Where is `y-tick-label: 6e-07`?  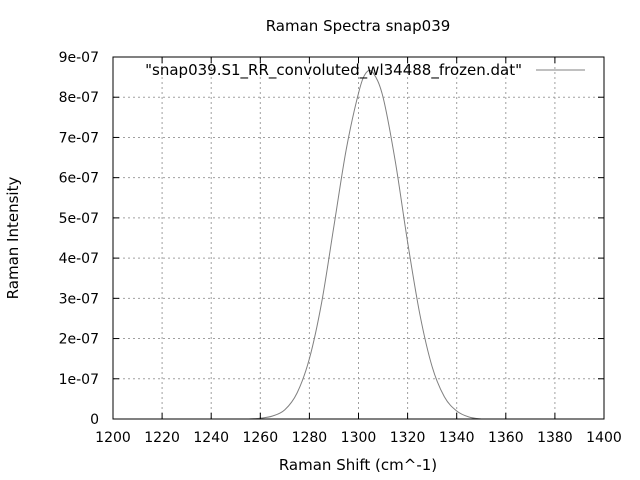
y-tick-label: 6e-07 is located at coordinates (79, 179).